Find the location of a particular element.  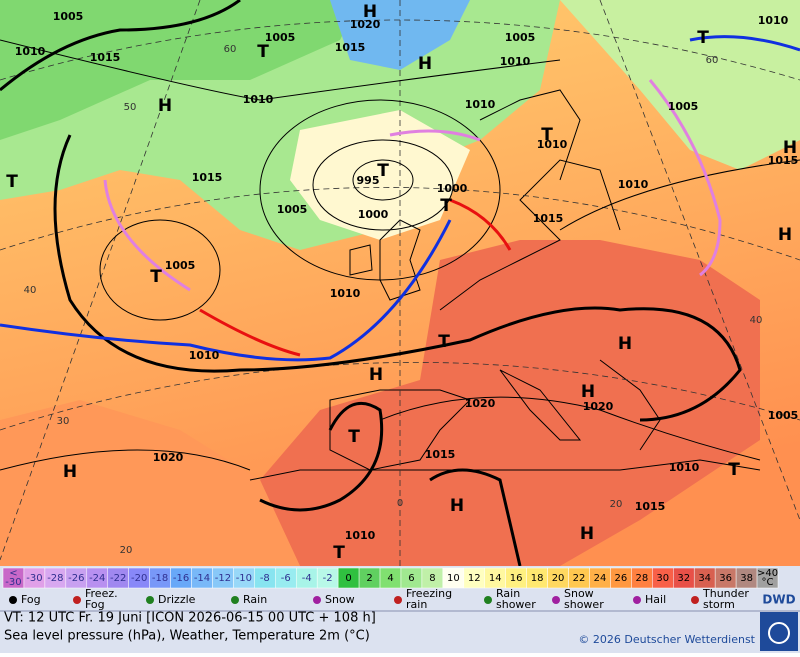

scale-label: 14 is located at coordinates (495, 578).